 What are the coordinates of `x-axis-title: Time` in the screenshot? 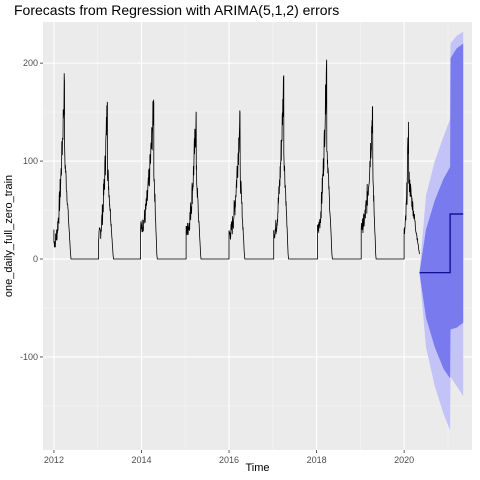 It's located at (257, 468).